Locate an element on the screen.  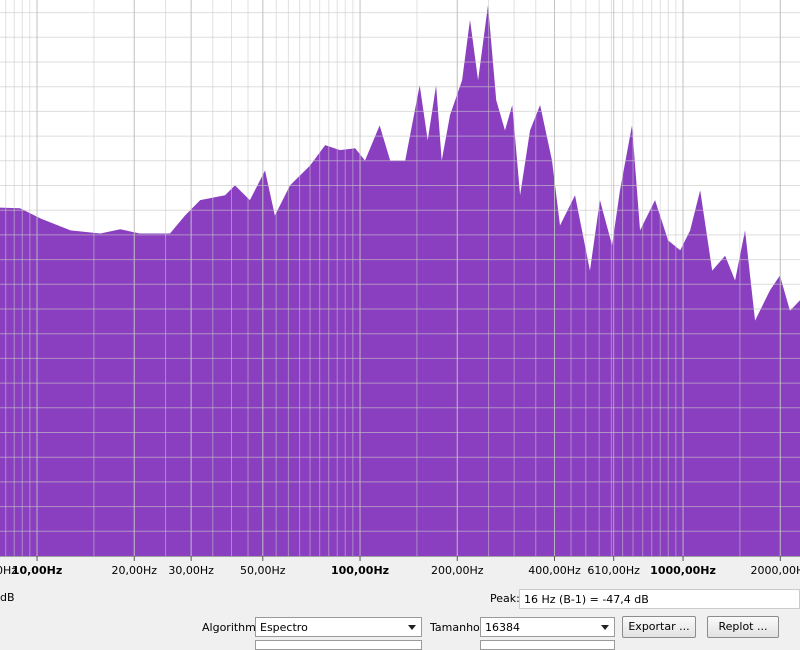
db-label: dB is located at coordinates (7, 597).